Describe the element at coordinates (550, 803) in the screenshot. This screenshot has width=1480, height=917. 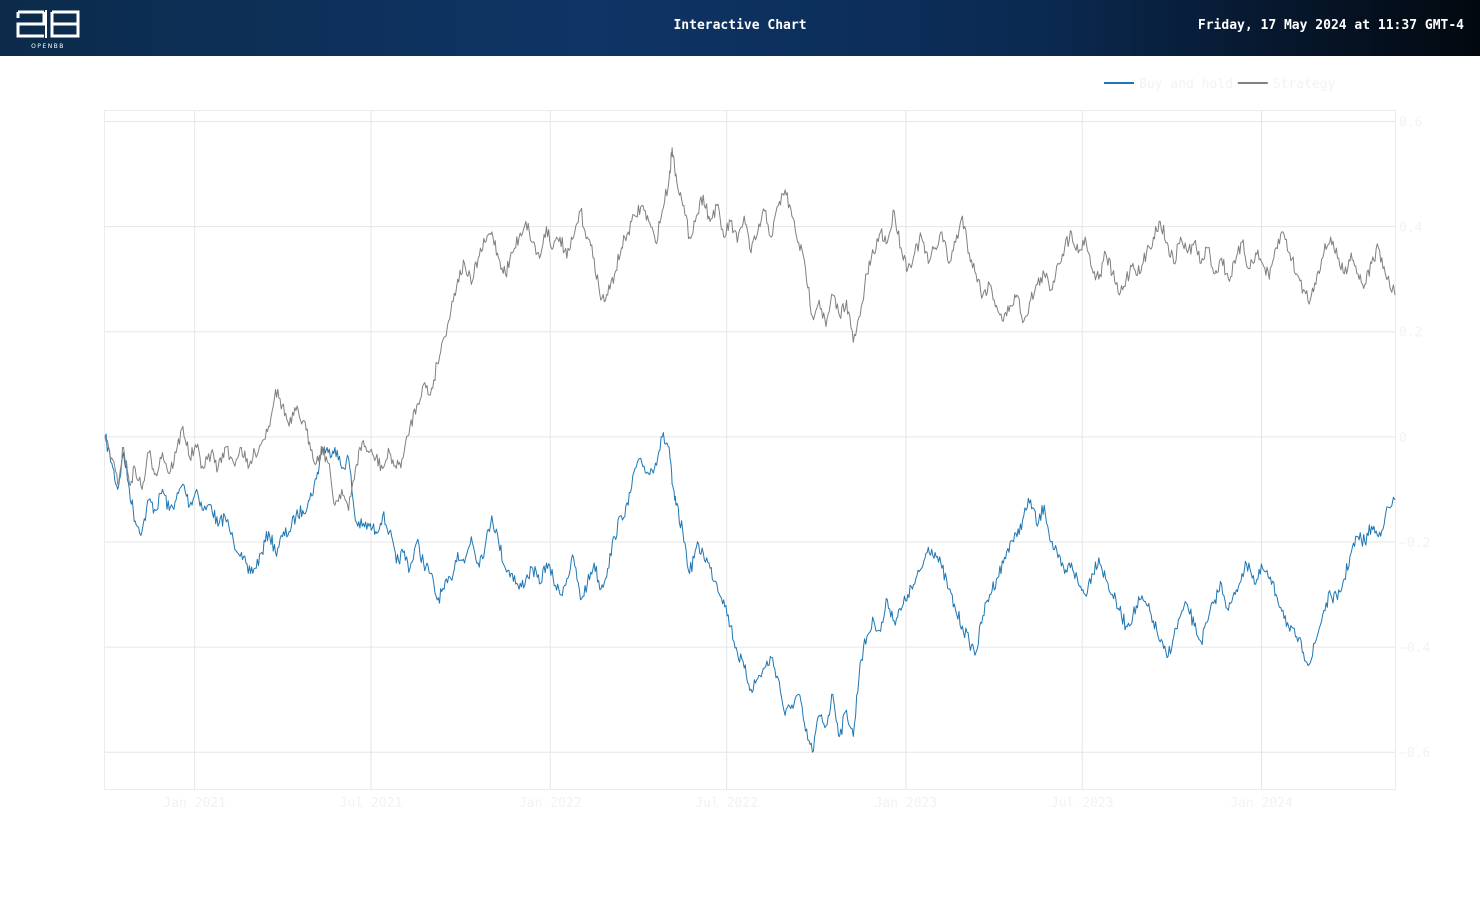
I see `x-tick-label: Jan 2022` at that location.